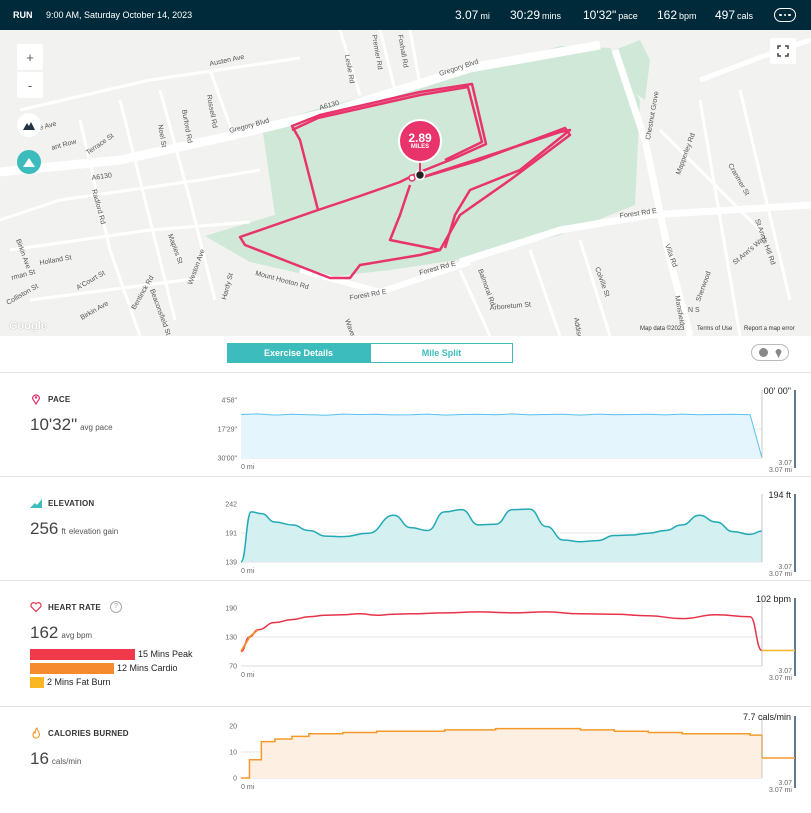 The height and width of the screenshot is (813, 811). What do you see at coordinates (298, 353) in the screenshot?
I see `tab-exercise-details: Exercise Details` at bounding box center [298, 353].